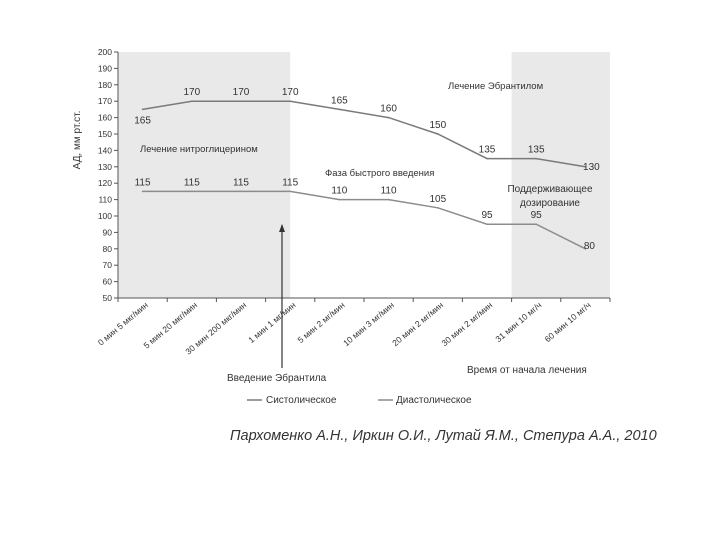  What do you see at coordinates (105, 52) in the screenshot?
I see `y-tick-label: 200` at bounding box center [105, 52].